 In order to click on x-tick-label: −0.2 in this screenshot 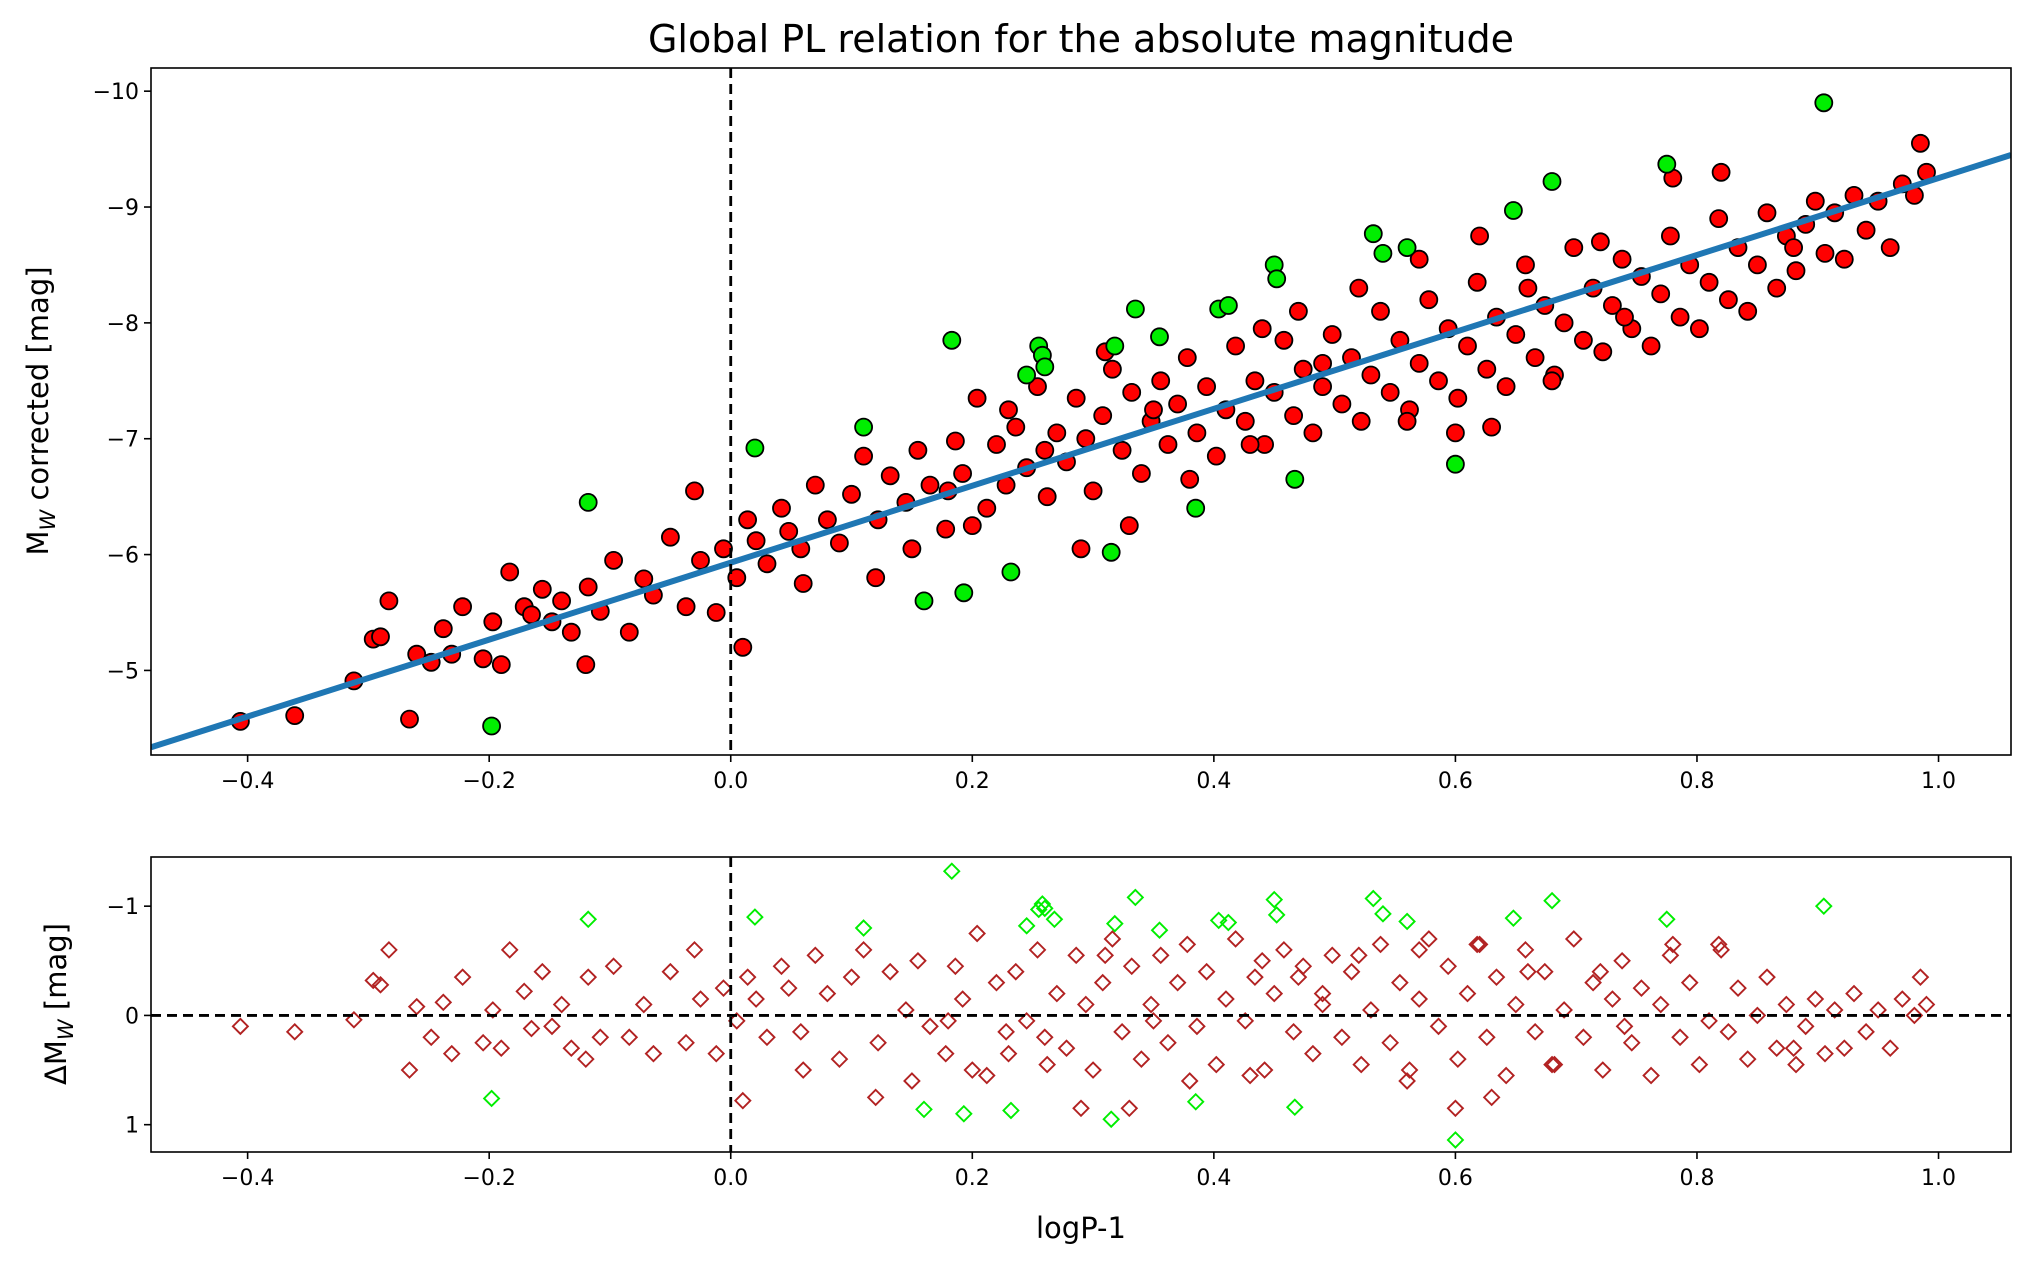, I will do `click(488, 781)`.